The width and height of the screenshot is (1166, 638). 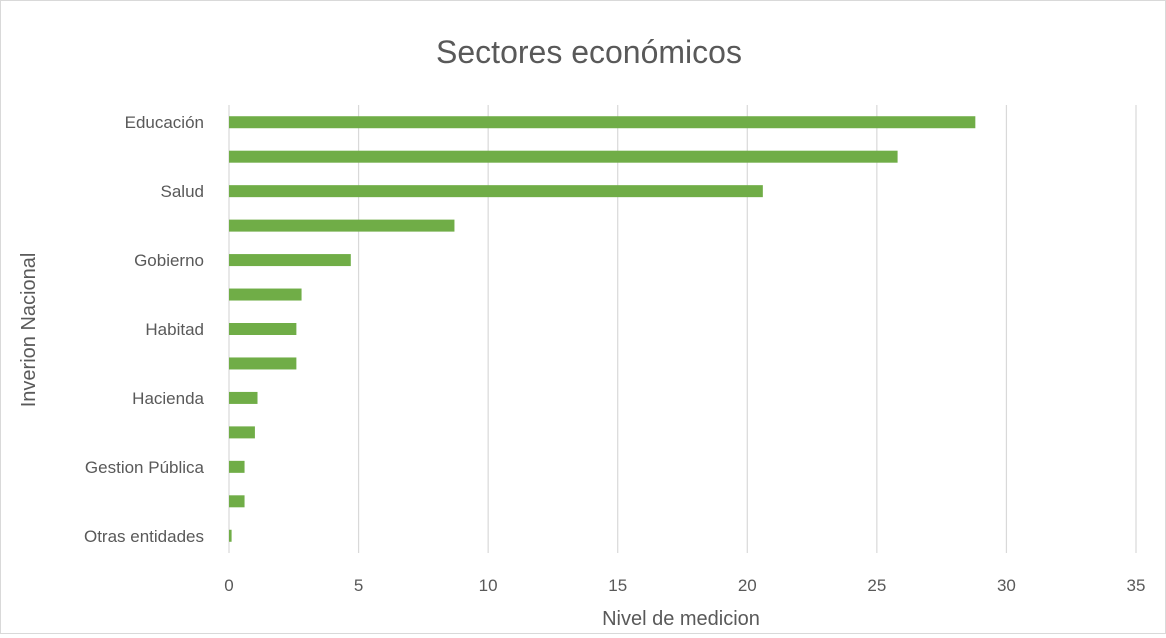 I want to click on category-label: Gestion Pública, so click(x=145, y=467).